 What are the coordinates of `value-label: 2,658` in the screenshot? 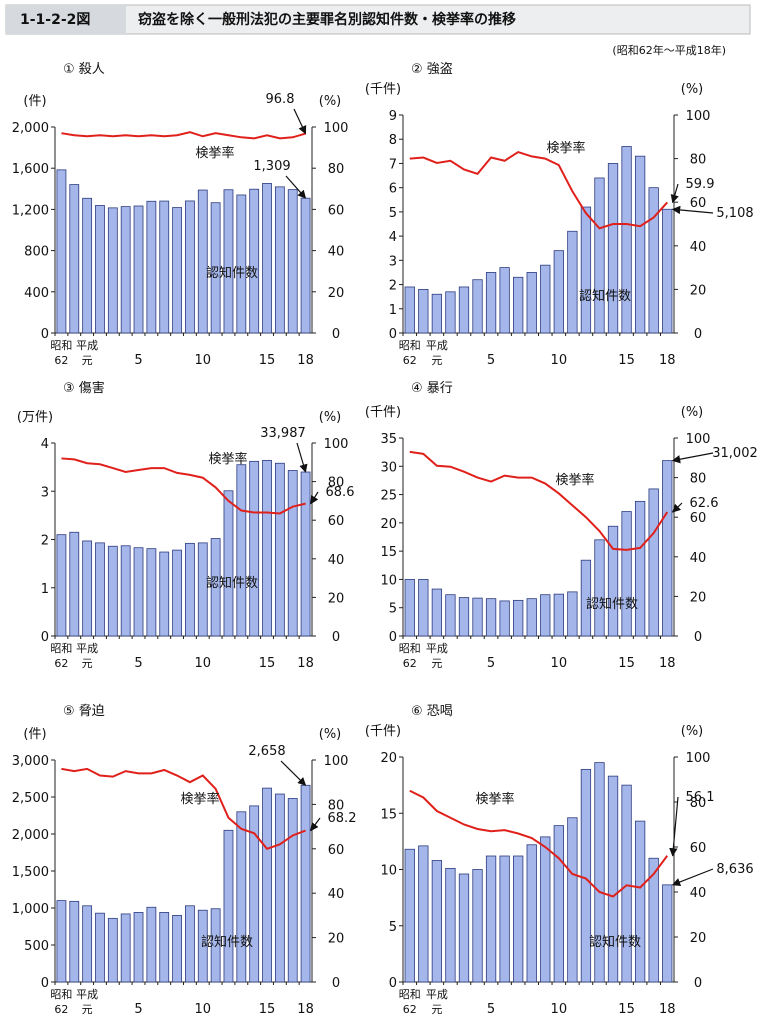 It's located at (266, 751).